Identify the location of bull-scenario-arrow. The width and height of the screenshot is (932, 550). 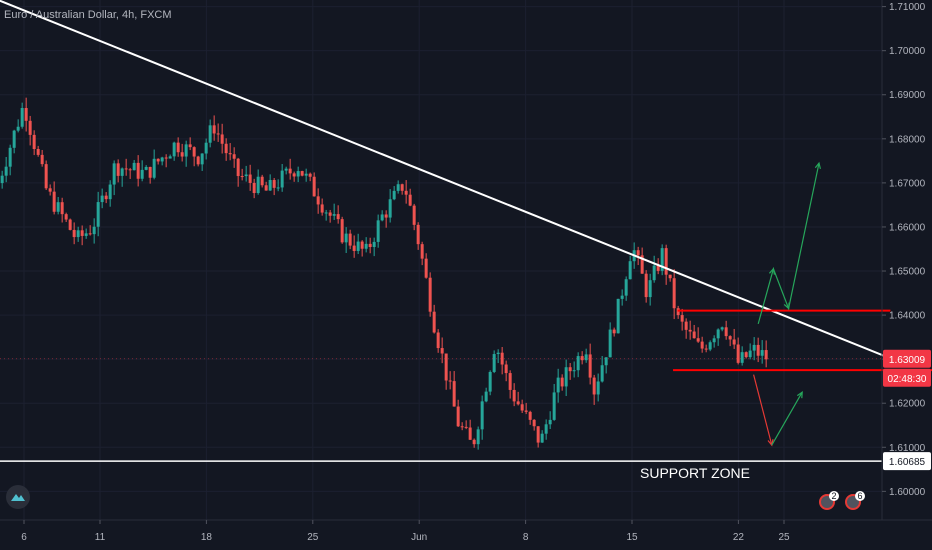
(788, 243).